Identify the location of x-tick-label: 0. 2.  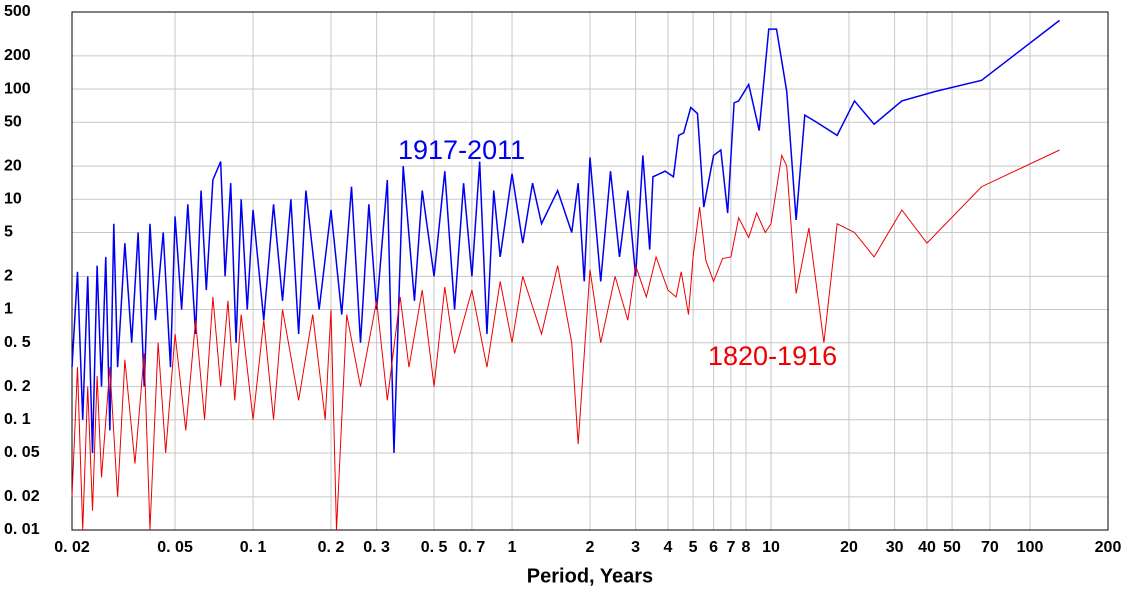
(331, 547).